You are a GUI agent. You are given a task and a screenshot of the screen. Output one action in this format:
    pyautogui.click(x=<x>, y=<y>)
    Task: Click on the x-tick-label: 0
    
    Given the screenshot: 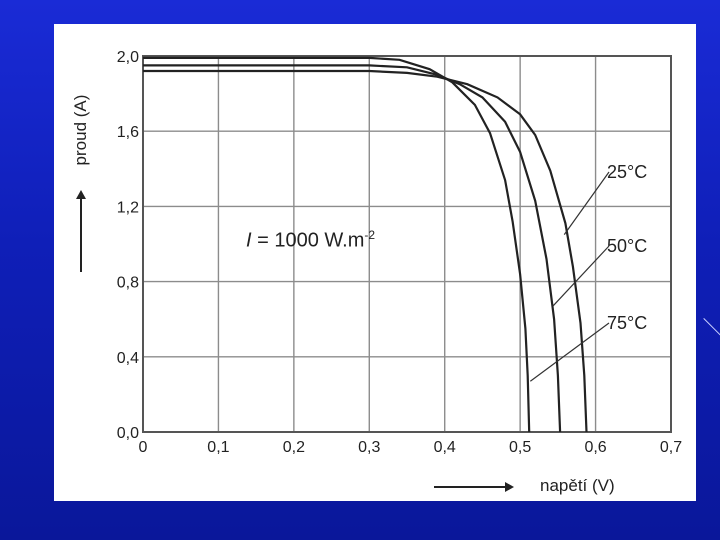 What is the action you would take?
    pyautogui.click(x=143, y=447)
    